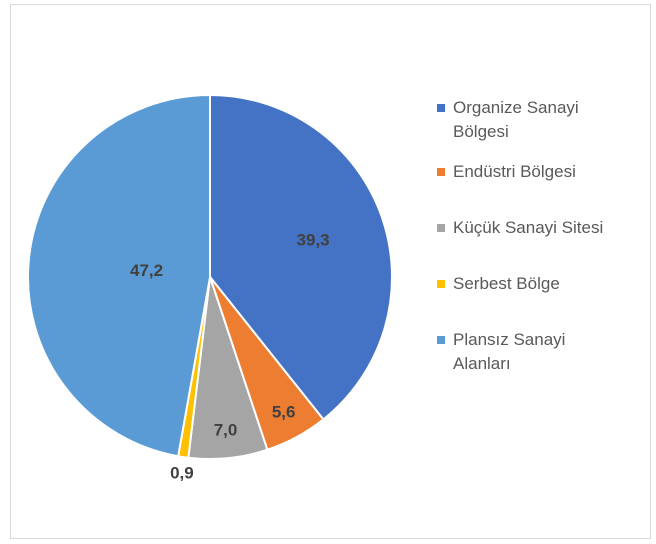 Image resolution: width=656 pixels, height=544 pixels. I want to click on legend-item: Küçük Sanayi Sitesi, so click(523, 228).